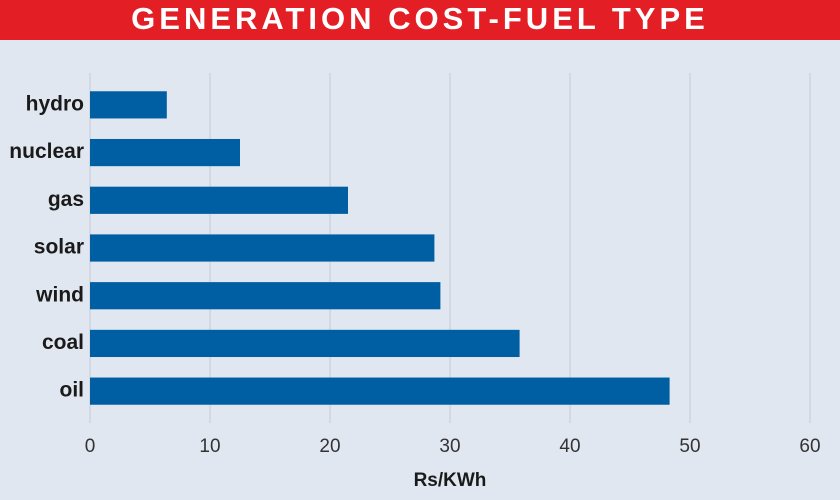 This screenshot has height=500, width=840. I want to click on y-tick-label: coal, so click(63, 342).